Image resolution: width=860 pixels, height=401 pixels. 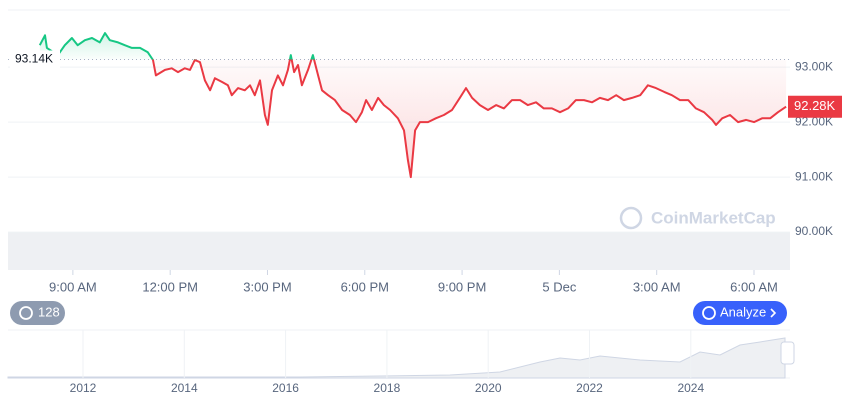 What do you see at coordinates (814, 66) in the screenshot?
I see `y-tick-label: 93.00K` at bounding box center [814, 66].